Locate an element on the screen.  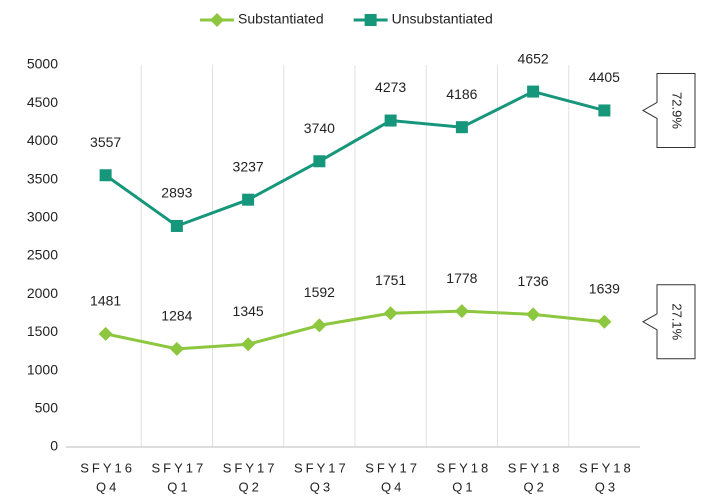
data-label: 4273 is located at coordinates (390, 87).